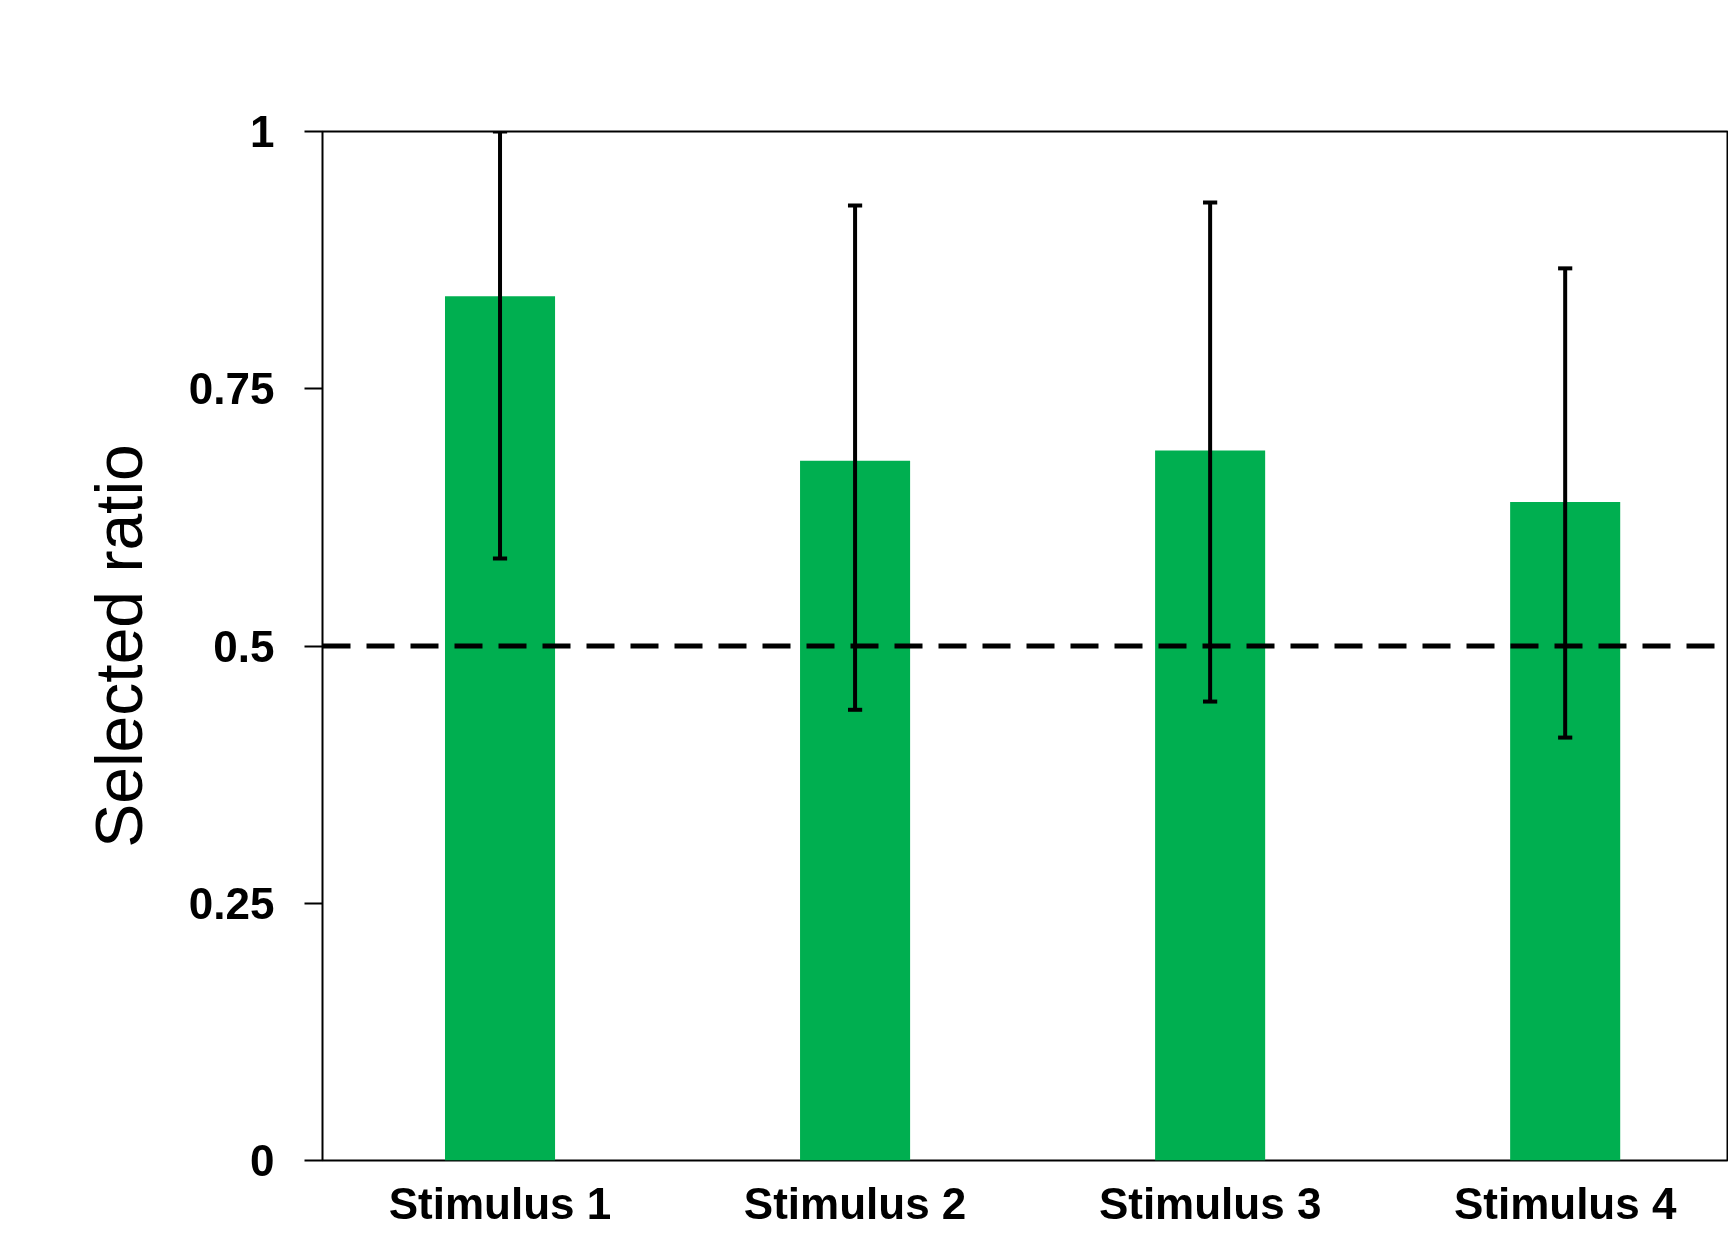 This screenshot has height=1251, width=1728. What do you see at coordinates (262, 131) in the screenshot?
I see `y-tick-label: 1` at bounding box center [262, 131].